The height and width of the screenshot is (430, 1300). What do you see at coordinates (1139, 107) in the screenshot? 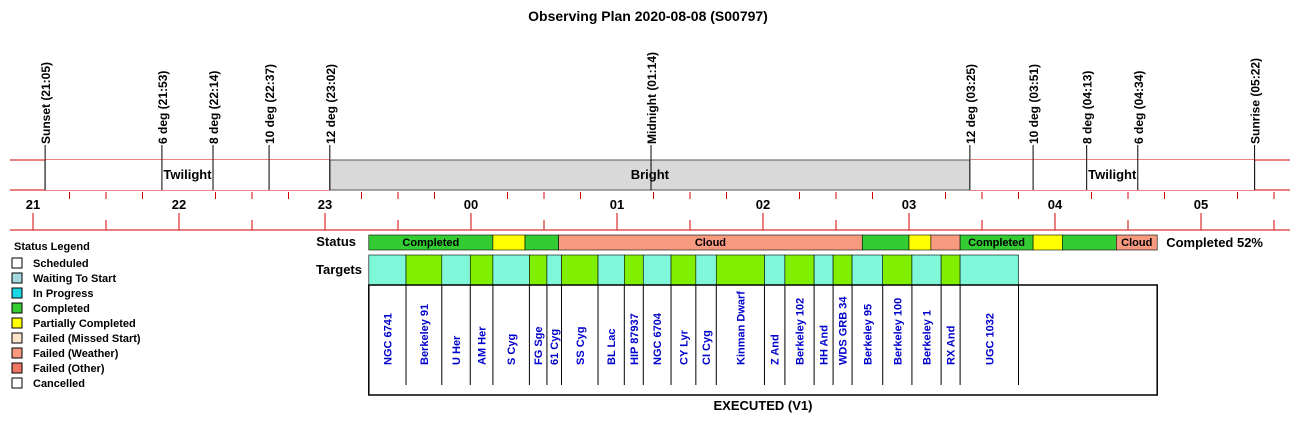
I see `event-label: 6 deg (04:34)` at bounding box center [1139, 107].